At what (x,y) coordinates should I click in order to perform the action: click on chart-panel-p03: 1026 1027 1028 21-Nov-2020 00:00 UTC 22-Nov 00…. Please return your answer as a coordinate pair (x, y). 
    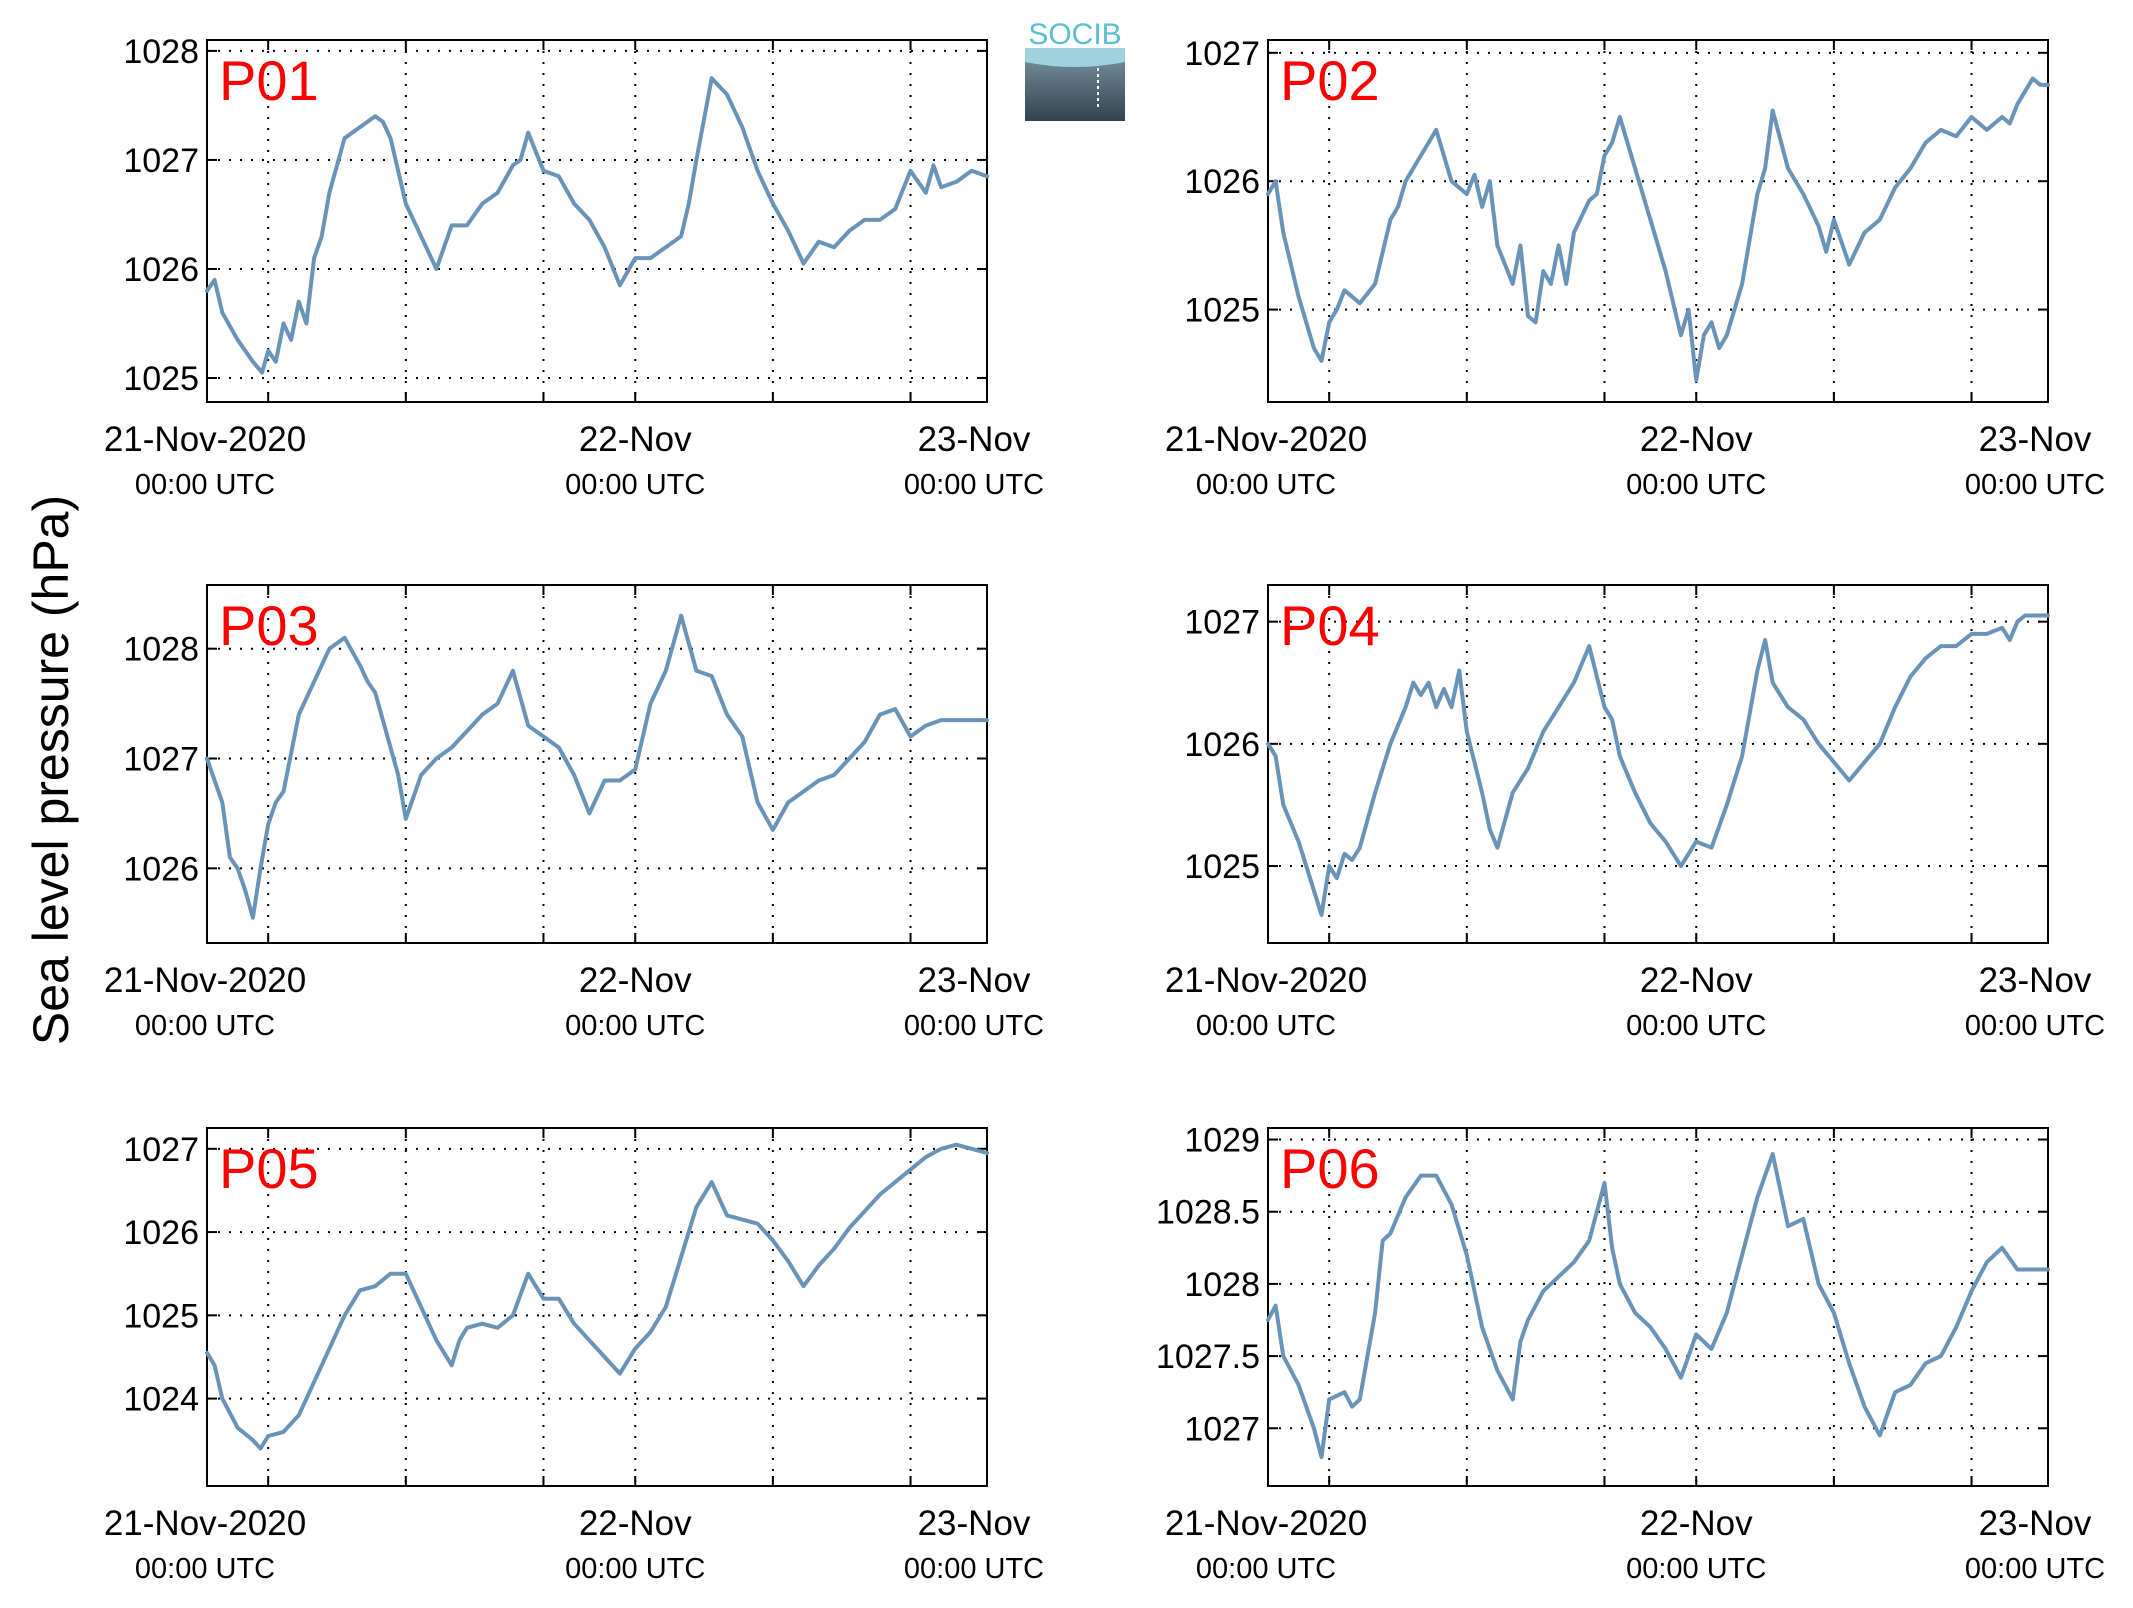
    Looking at the image, I should click on (574, 813).